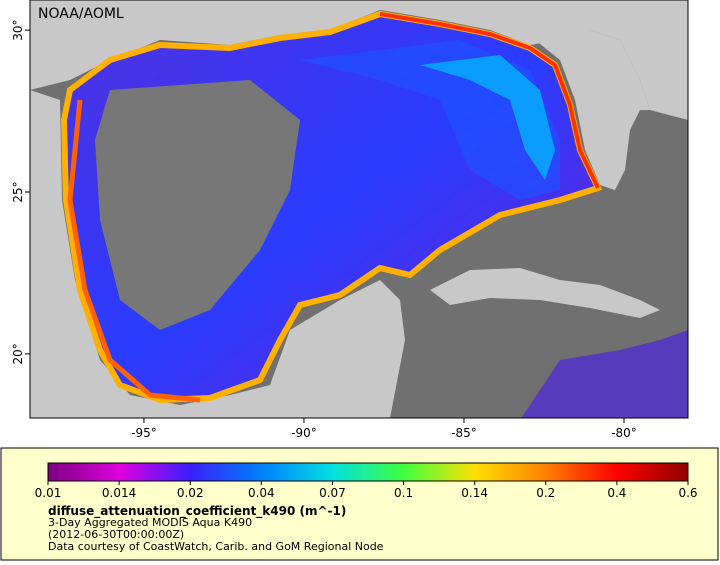 Image resolution: width=720 pixels, height=565 pixels. Describe the element at coordinates (545, 293) in the screenshot. I see `cuba` at that location.